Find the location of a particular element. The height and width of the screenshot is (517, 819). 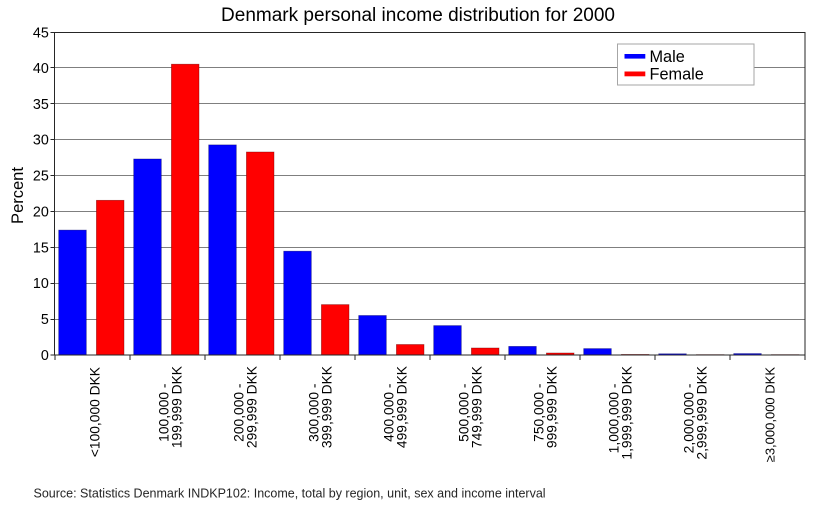

svg-text: 0 is located at coordinates (45, 356).